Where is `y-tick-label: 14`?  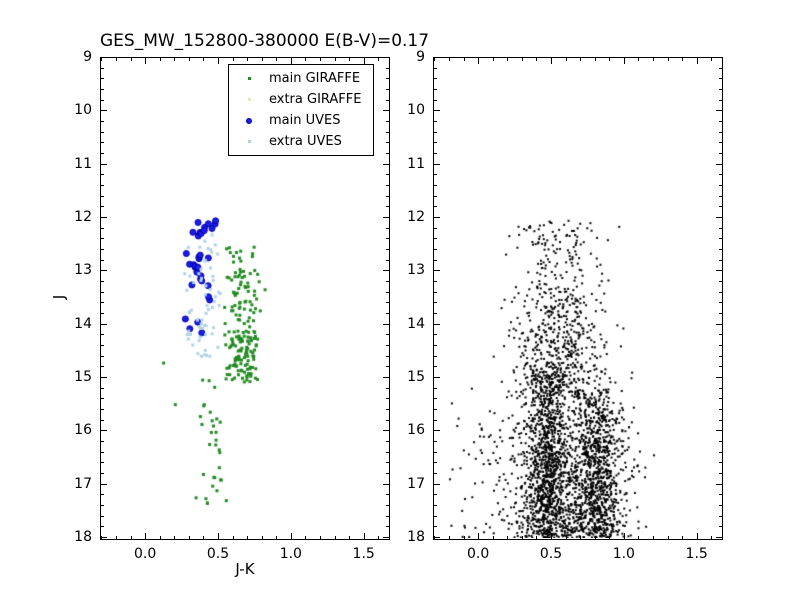
y-tick-label: 14 is located at coordinates (416, 323).